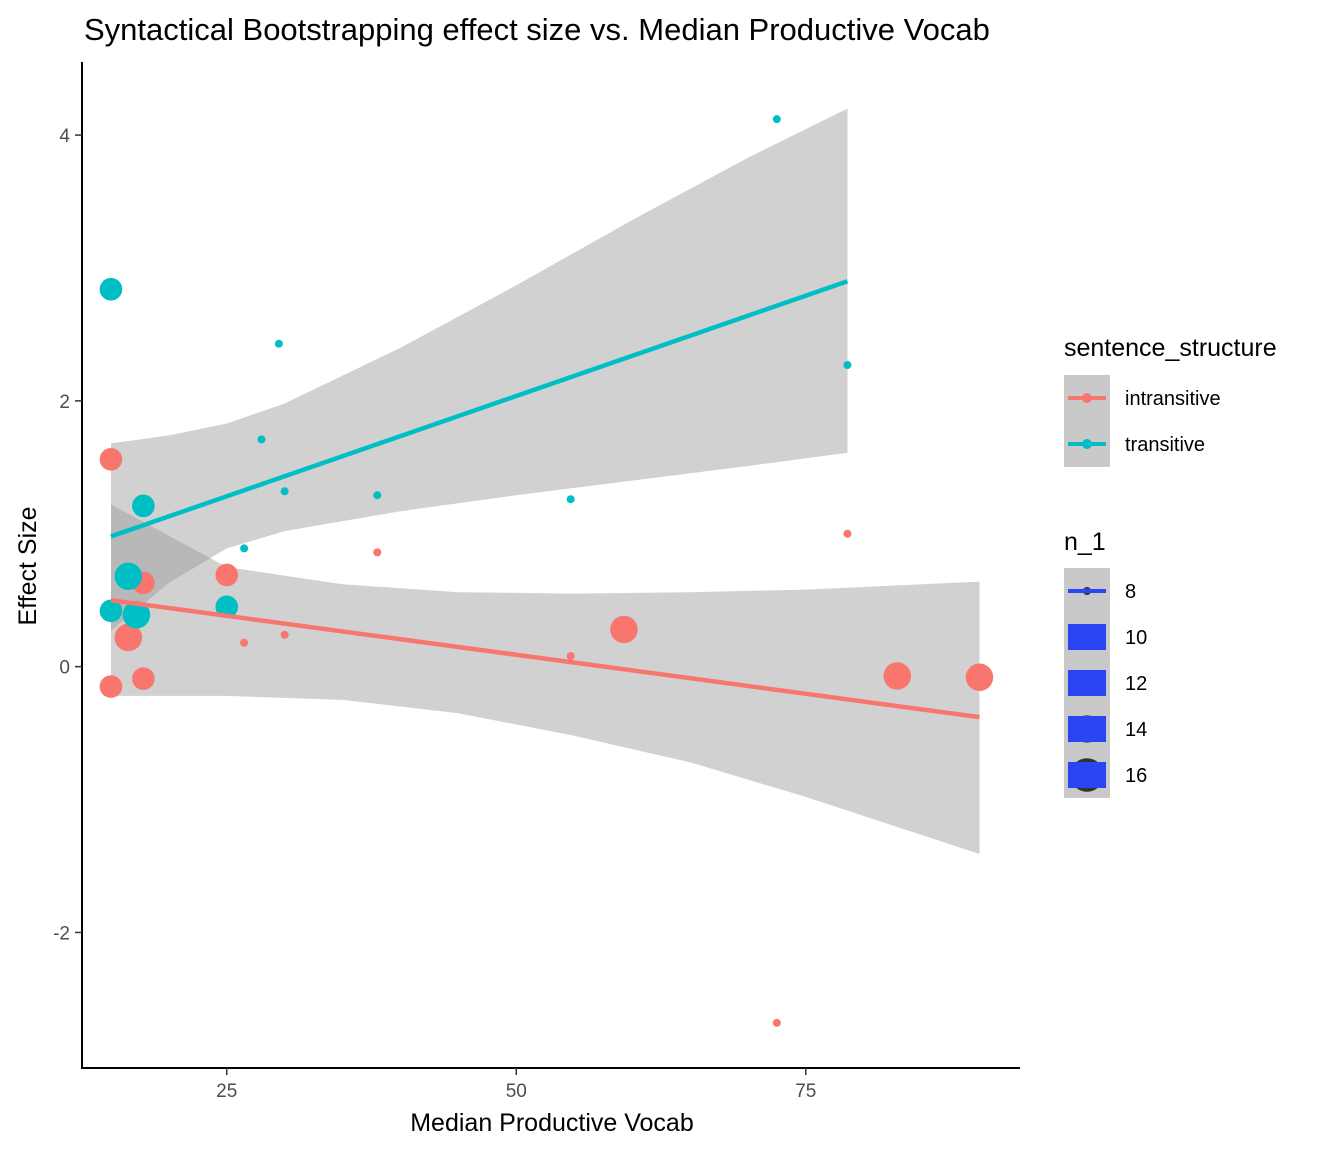 The height and width of the screenshot is (1152, 1344). I want to click on fit-line-transitive, so click(479, 409).